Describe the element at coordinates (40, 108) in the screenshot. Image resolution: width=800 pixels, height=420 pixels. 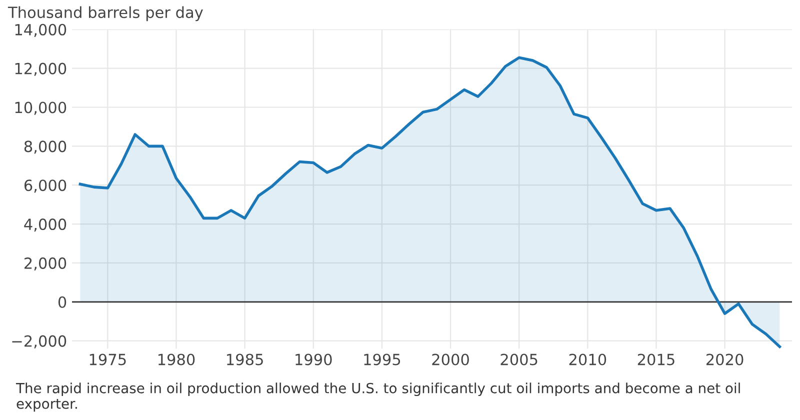
I see `y-tick-label: 10,000` at that location.